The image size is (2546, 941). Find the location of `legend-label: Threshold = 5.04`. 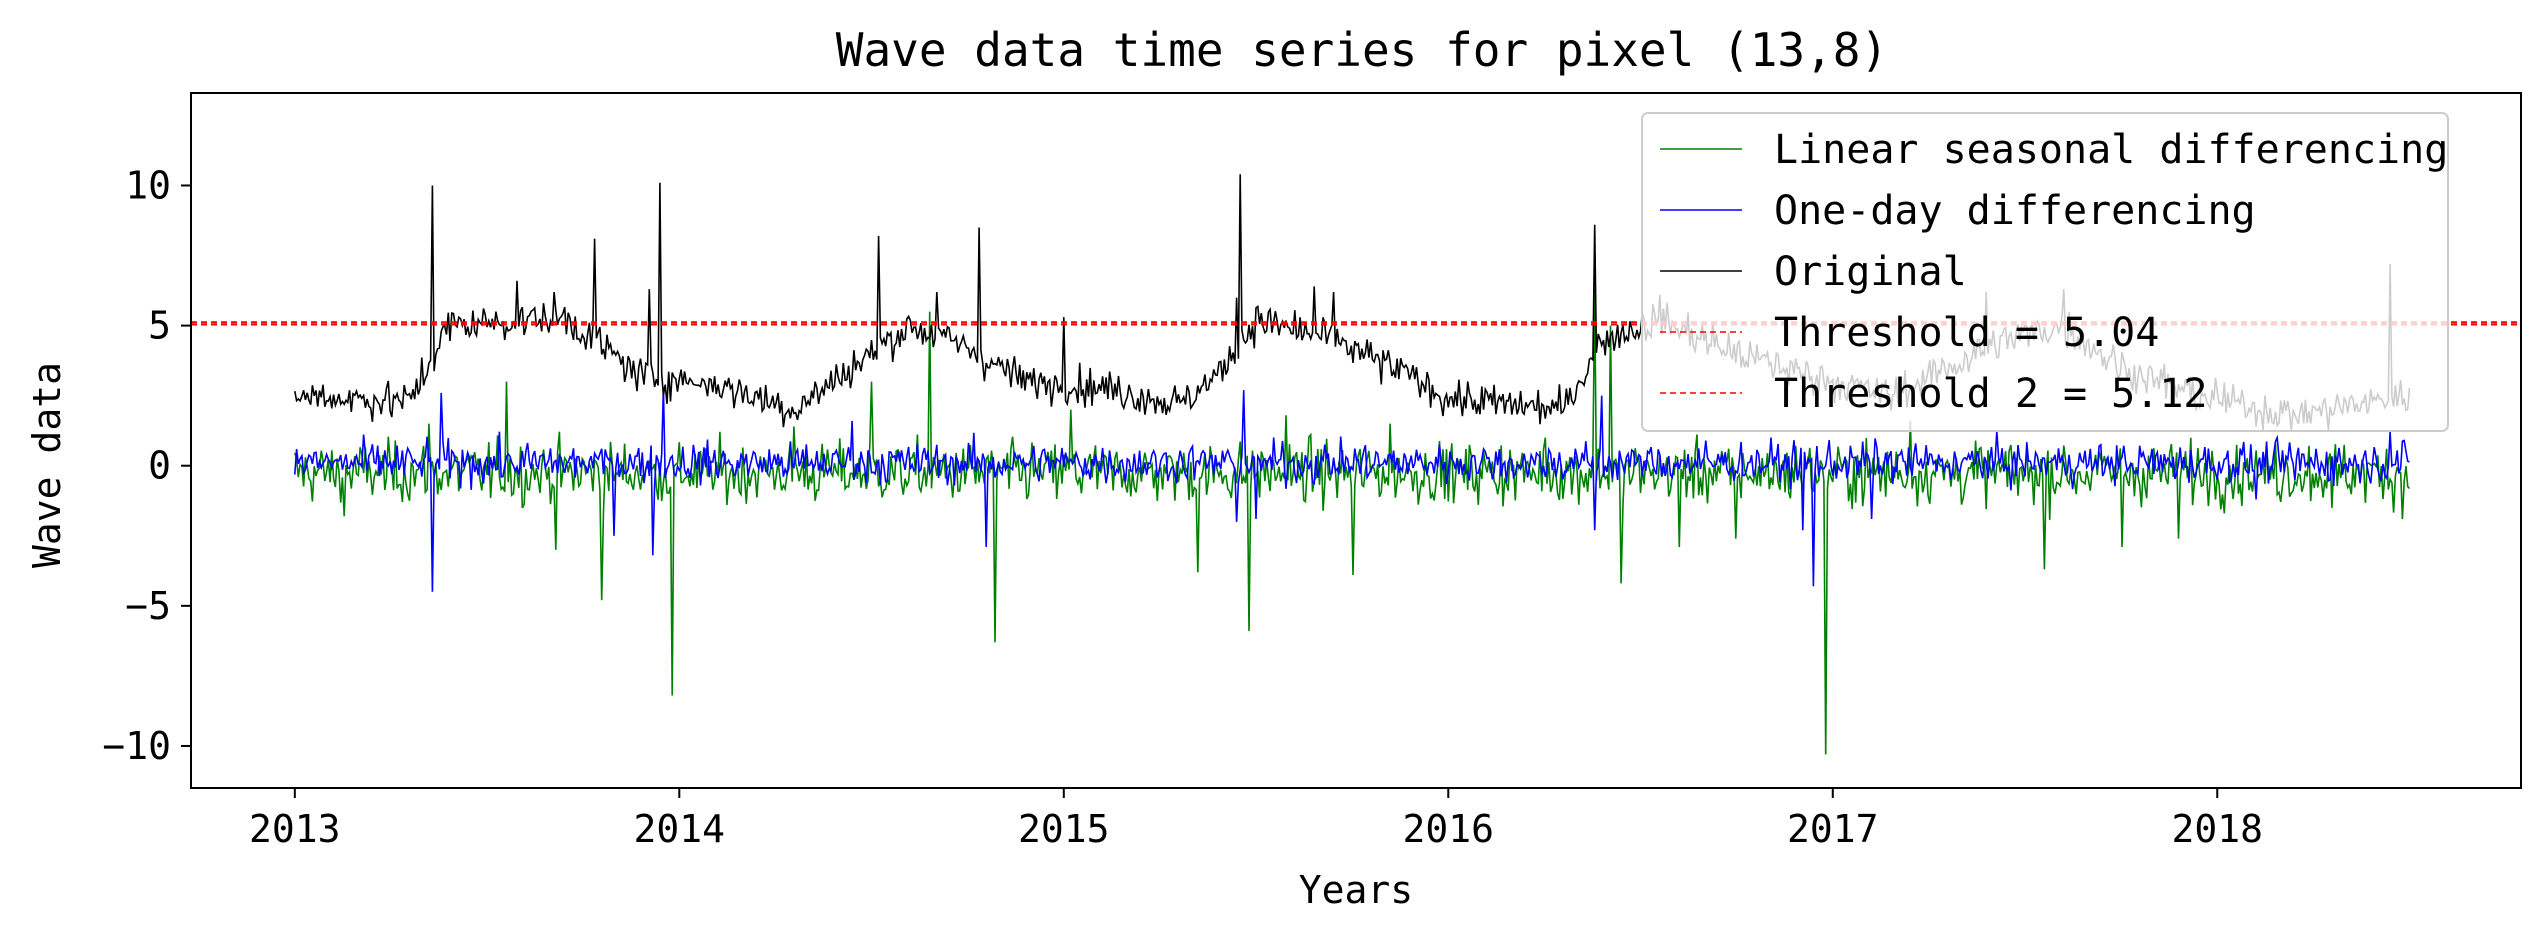

legend-label: Threshold = 5.04 is located at coordinates (1966, 333).